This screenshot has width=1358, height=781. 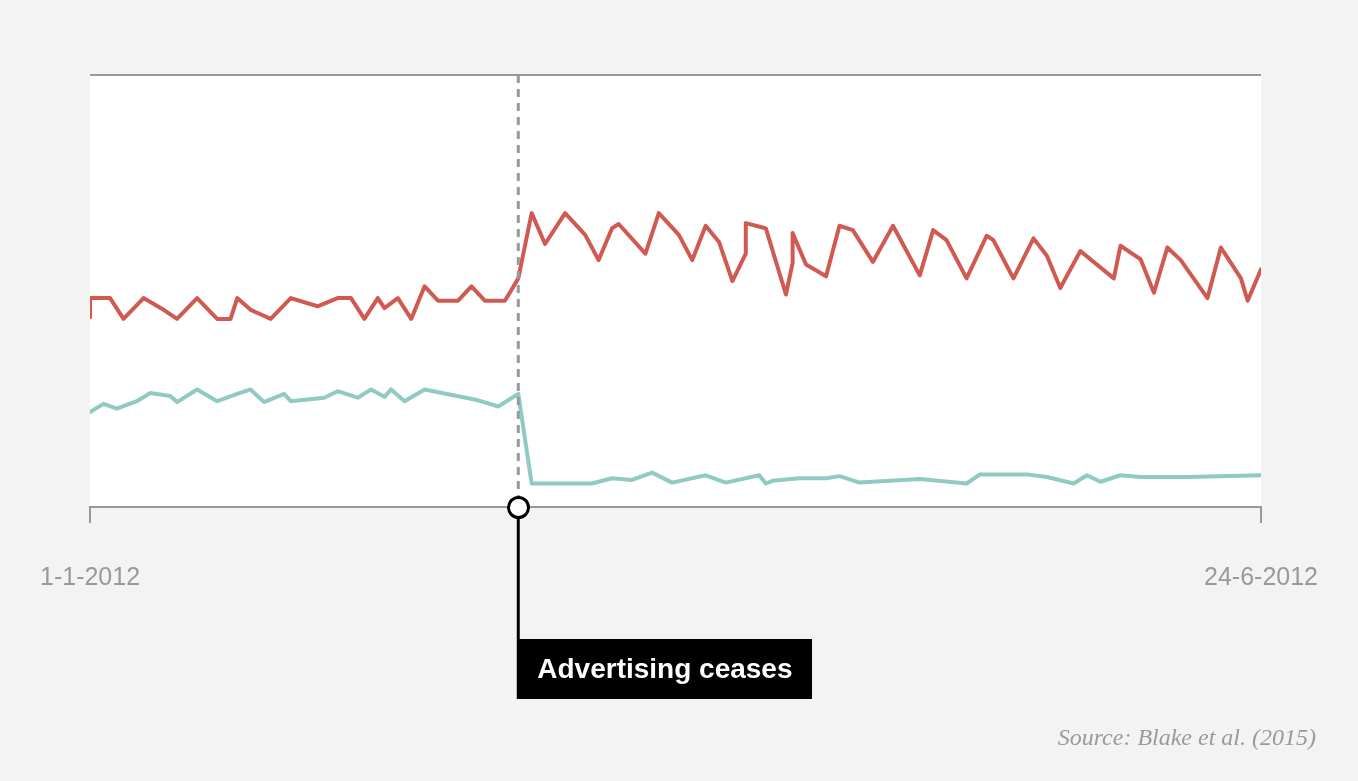 I want to click on x-tick-label: 24-6-2012, so click(x=1261, y=575).